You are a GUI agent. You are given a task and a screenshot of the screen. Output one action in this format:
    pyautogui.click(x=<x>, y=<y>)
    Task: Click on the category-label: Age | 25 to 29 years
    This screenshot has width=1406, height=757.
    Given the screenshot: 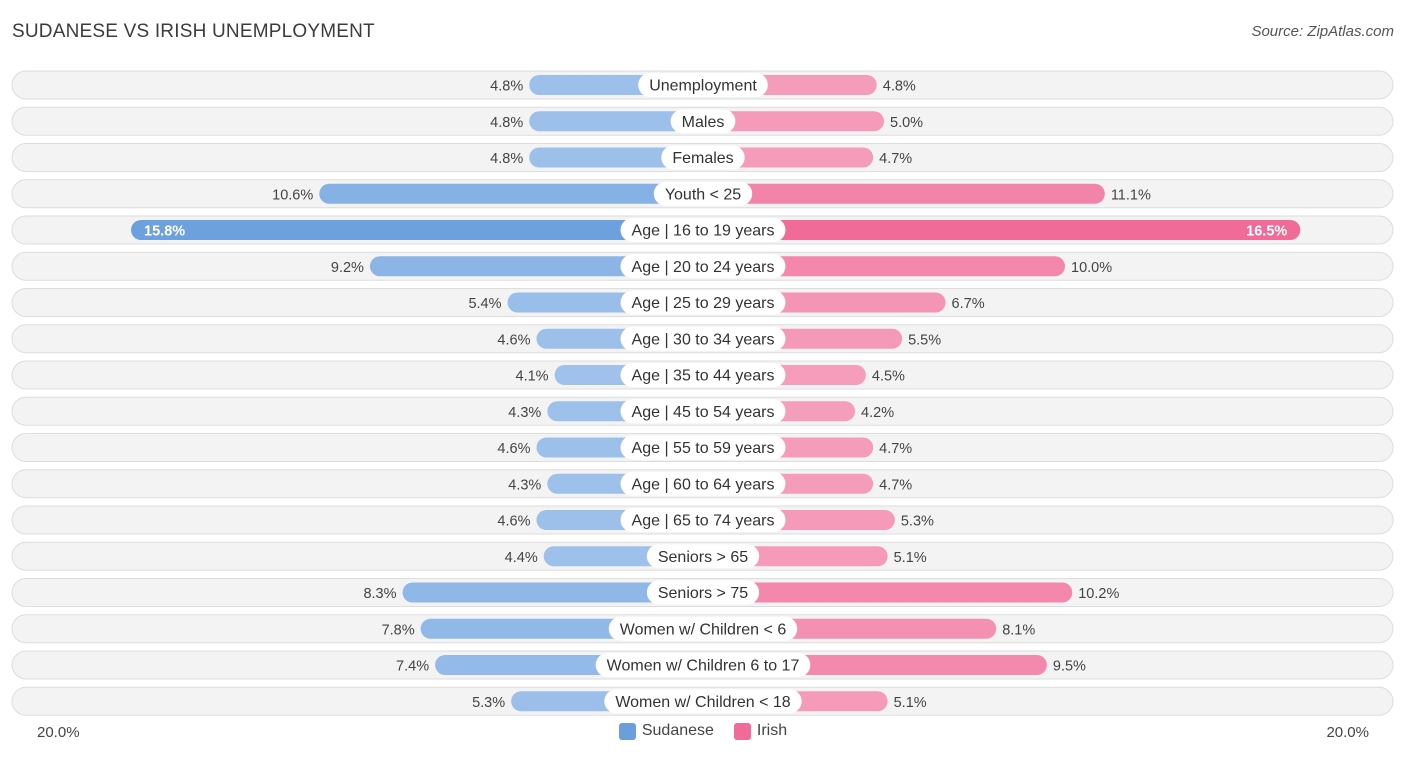 What is the action you would take?
    pyautogui.click(x=703, y=303)
    